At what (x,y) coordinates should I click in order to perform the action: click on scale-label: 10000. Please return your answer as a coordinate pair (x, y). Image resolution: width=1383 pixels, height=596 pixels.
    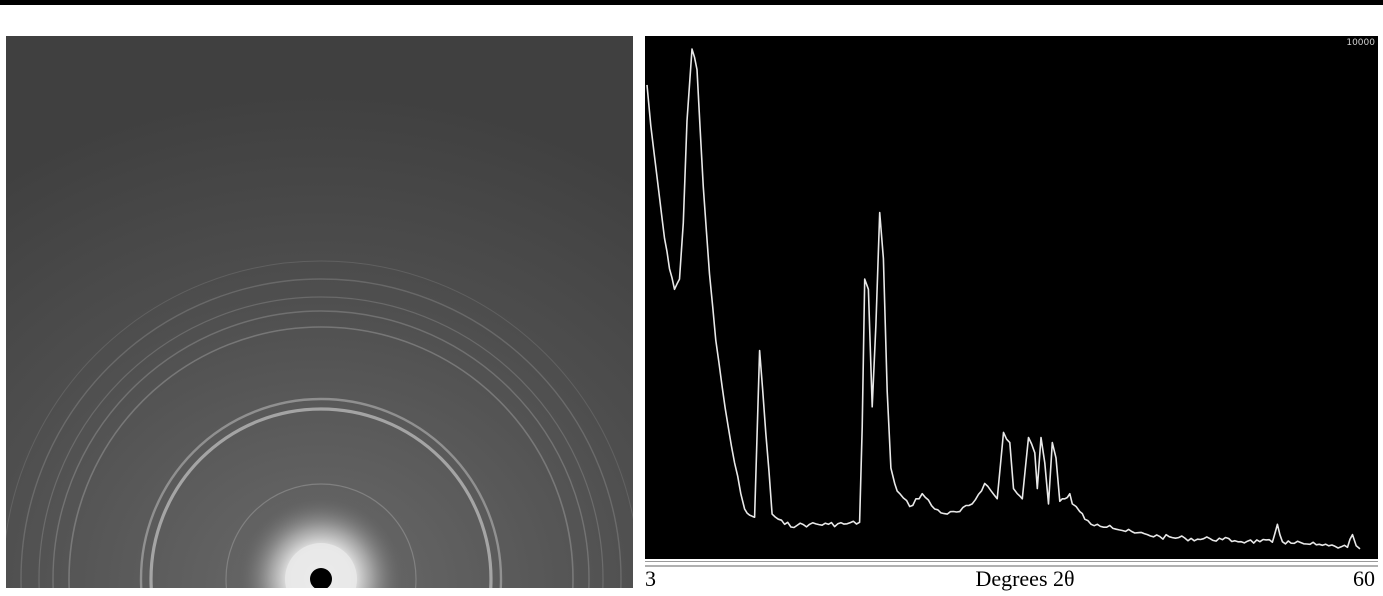
    Looking at the image, I should click on (1360, 43).